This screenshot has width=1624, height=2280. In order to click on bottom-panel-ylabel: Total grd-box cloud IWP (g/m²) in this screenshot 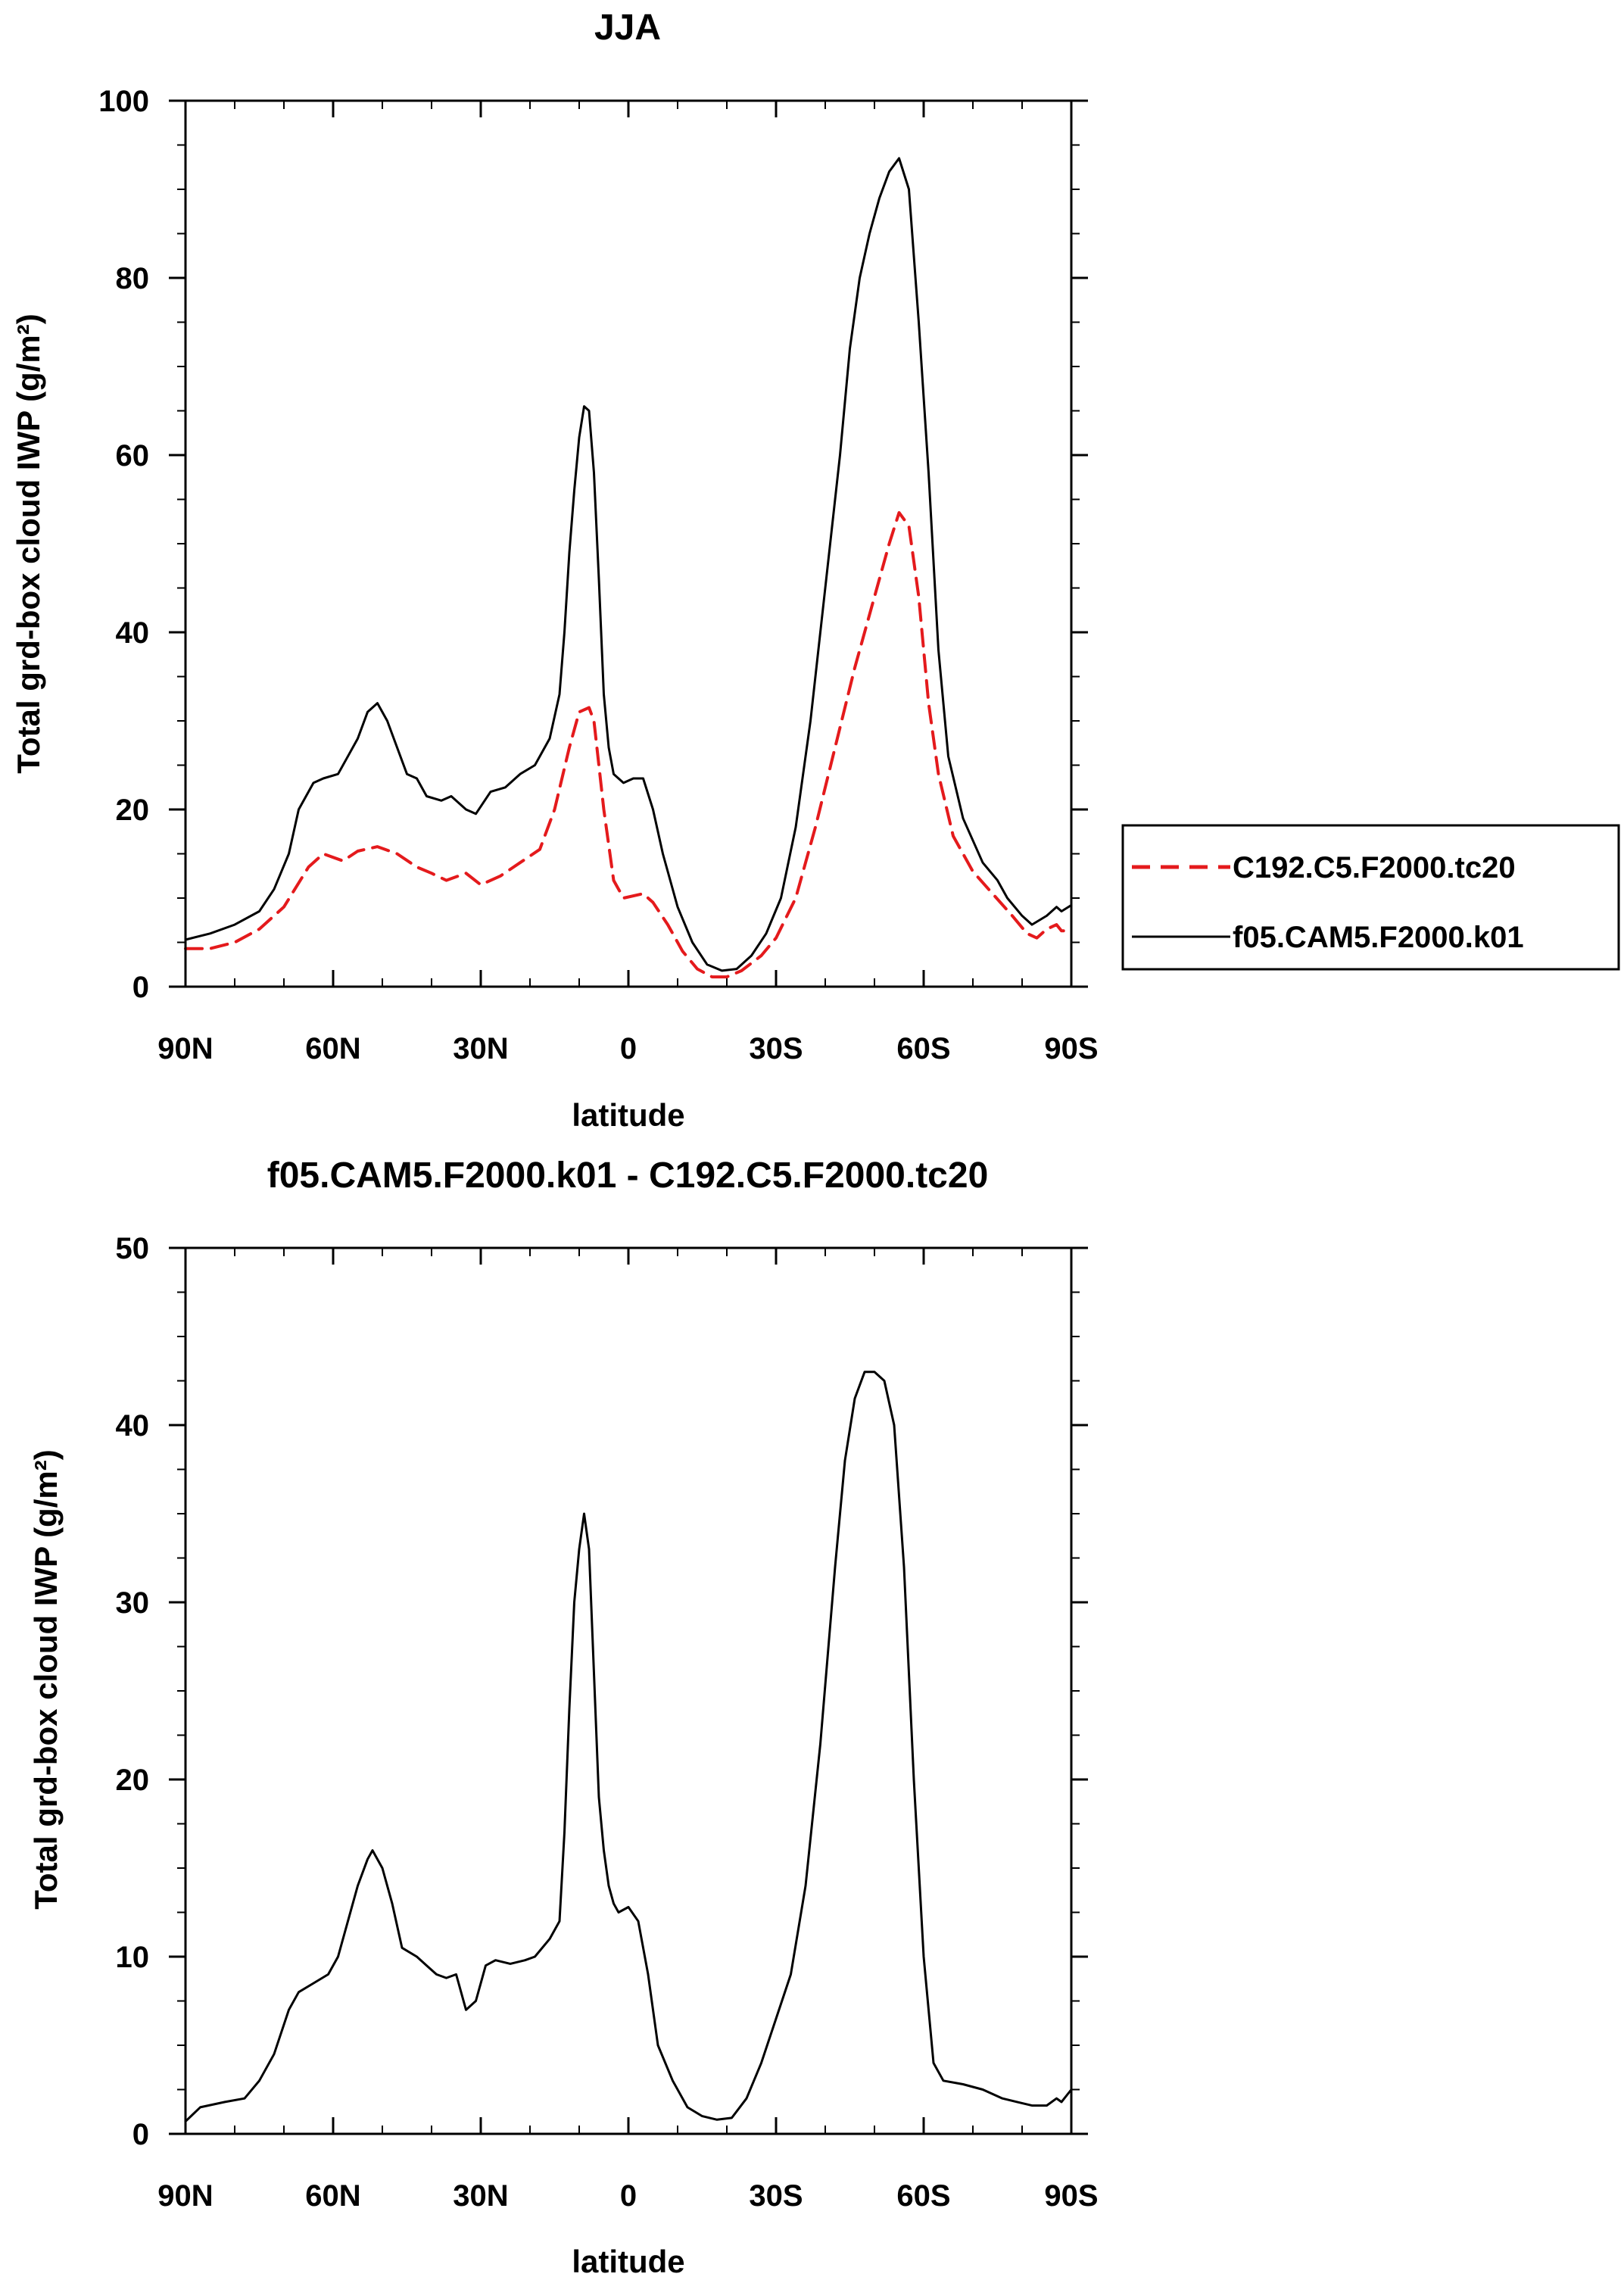, I will do `click(46, 1679)`.